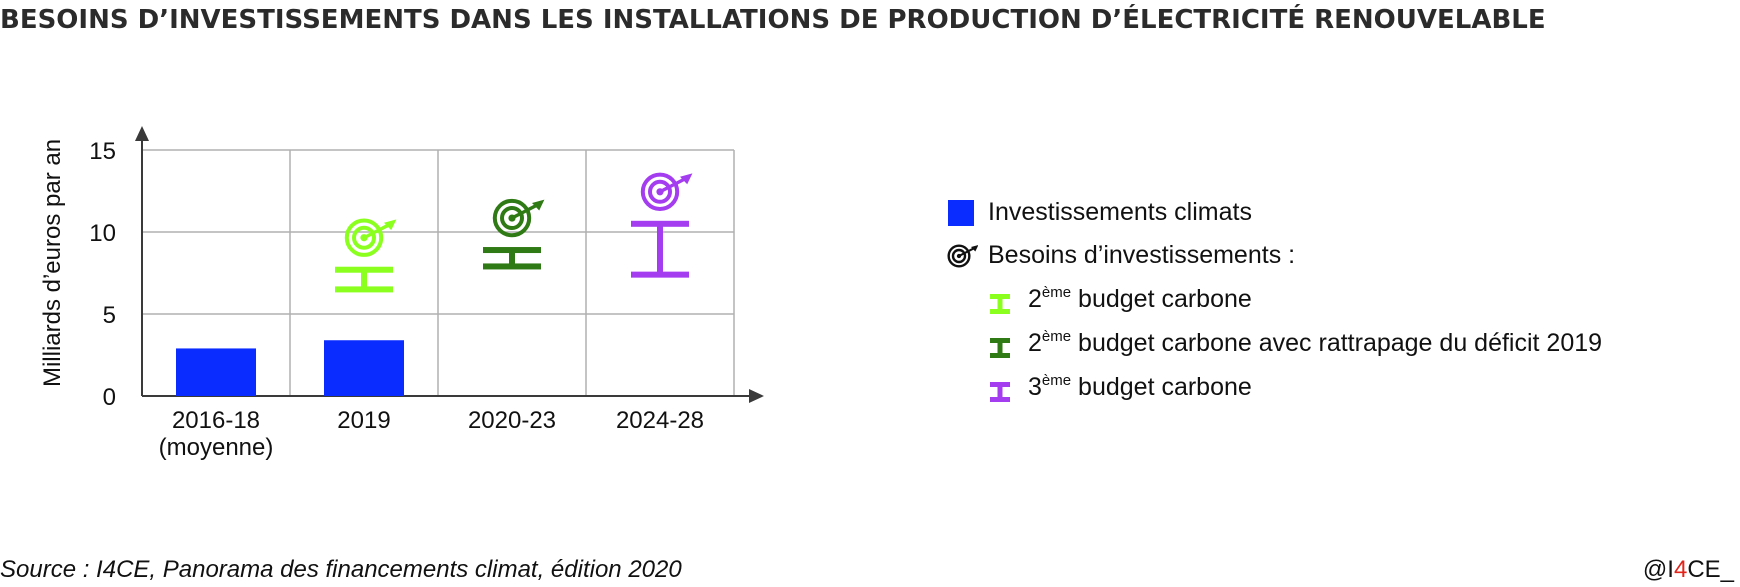 The width and height of the screenshot is (1740, 587). Describe the element at coordinates (109, 397) in the screenshot. I see `y-tick-label: 0` at that location.